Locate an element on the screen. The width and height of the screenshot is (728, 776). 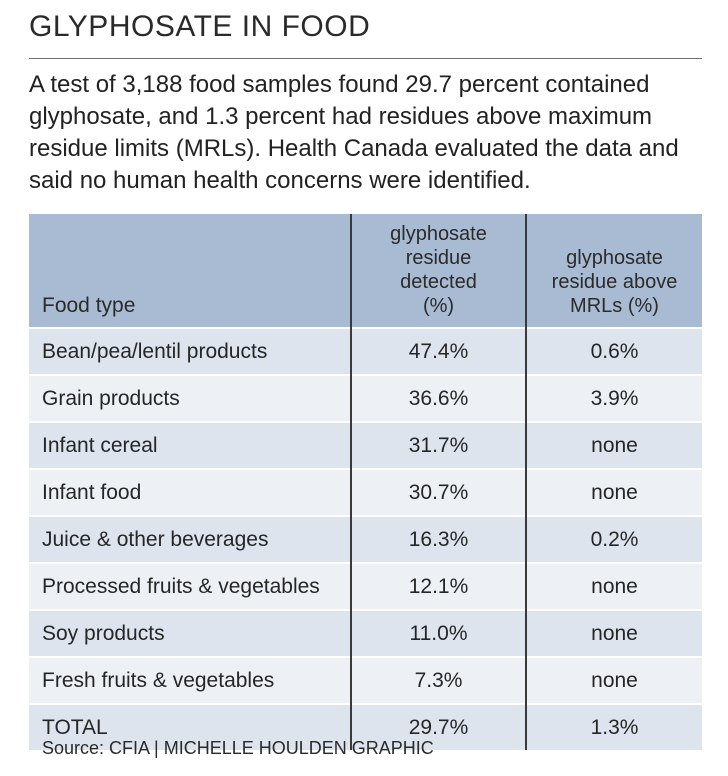
food-type-cell: Infant food is located at coordinates (190, 492).